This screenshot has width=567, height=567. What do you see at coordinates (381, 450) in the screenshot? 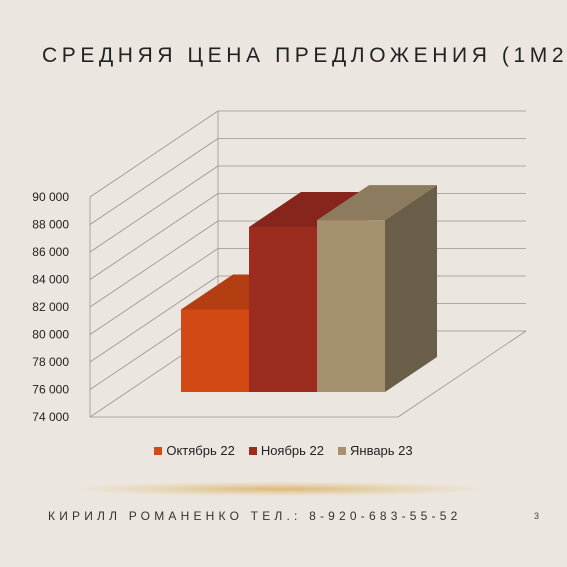
I see `legend-label-2: Январь 23` at bounding box center [381, 450].